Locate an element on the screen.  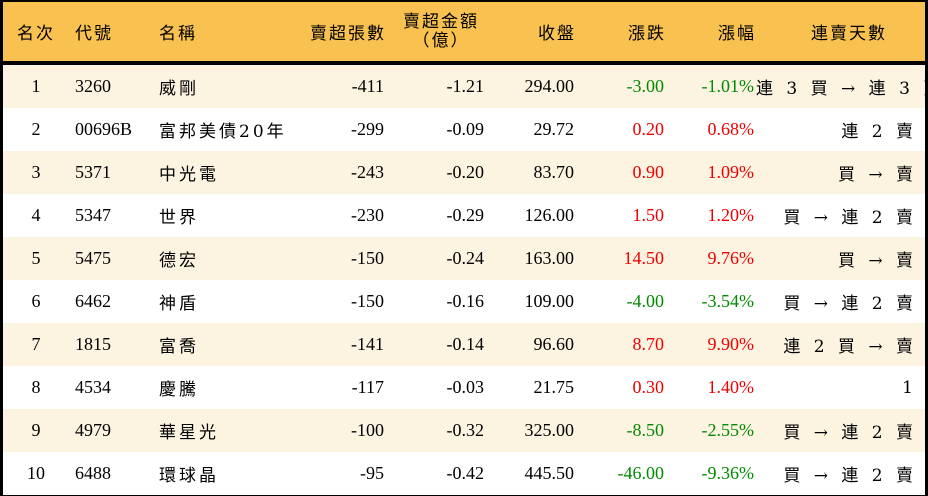
net-sell-lots-cell: -95 is located at coordinates (372, 473).